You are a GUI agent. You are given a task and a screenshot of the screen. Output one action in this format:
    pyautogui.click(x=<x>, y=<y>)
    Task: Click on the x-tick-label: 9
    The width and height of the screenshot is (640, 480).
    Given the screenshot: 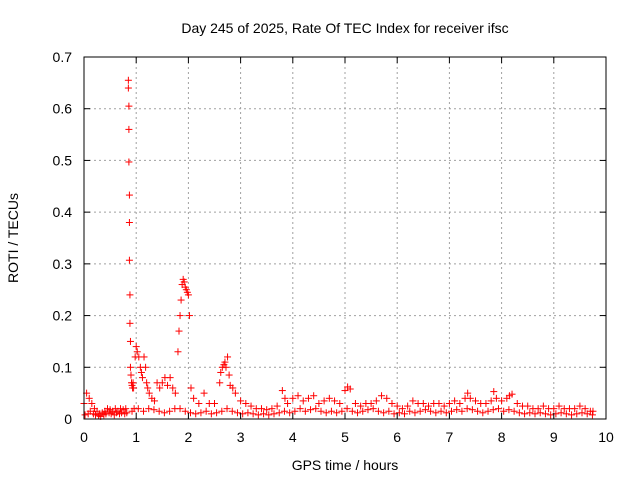 What is the action you would take?
    pyautogui.click(x=554, y=437)
    